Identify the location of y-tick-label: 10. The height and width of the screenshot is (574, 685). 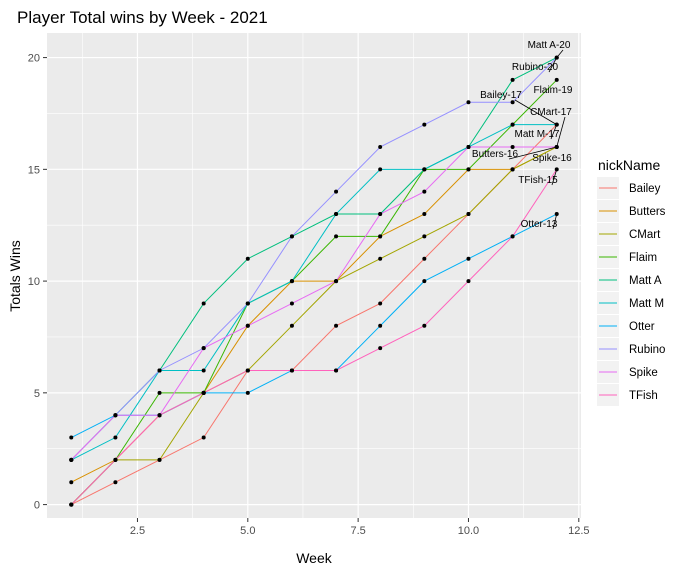
(34, 282).